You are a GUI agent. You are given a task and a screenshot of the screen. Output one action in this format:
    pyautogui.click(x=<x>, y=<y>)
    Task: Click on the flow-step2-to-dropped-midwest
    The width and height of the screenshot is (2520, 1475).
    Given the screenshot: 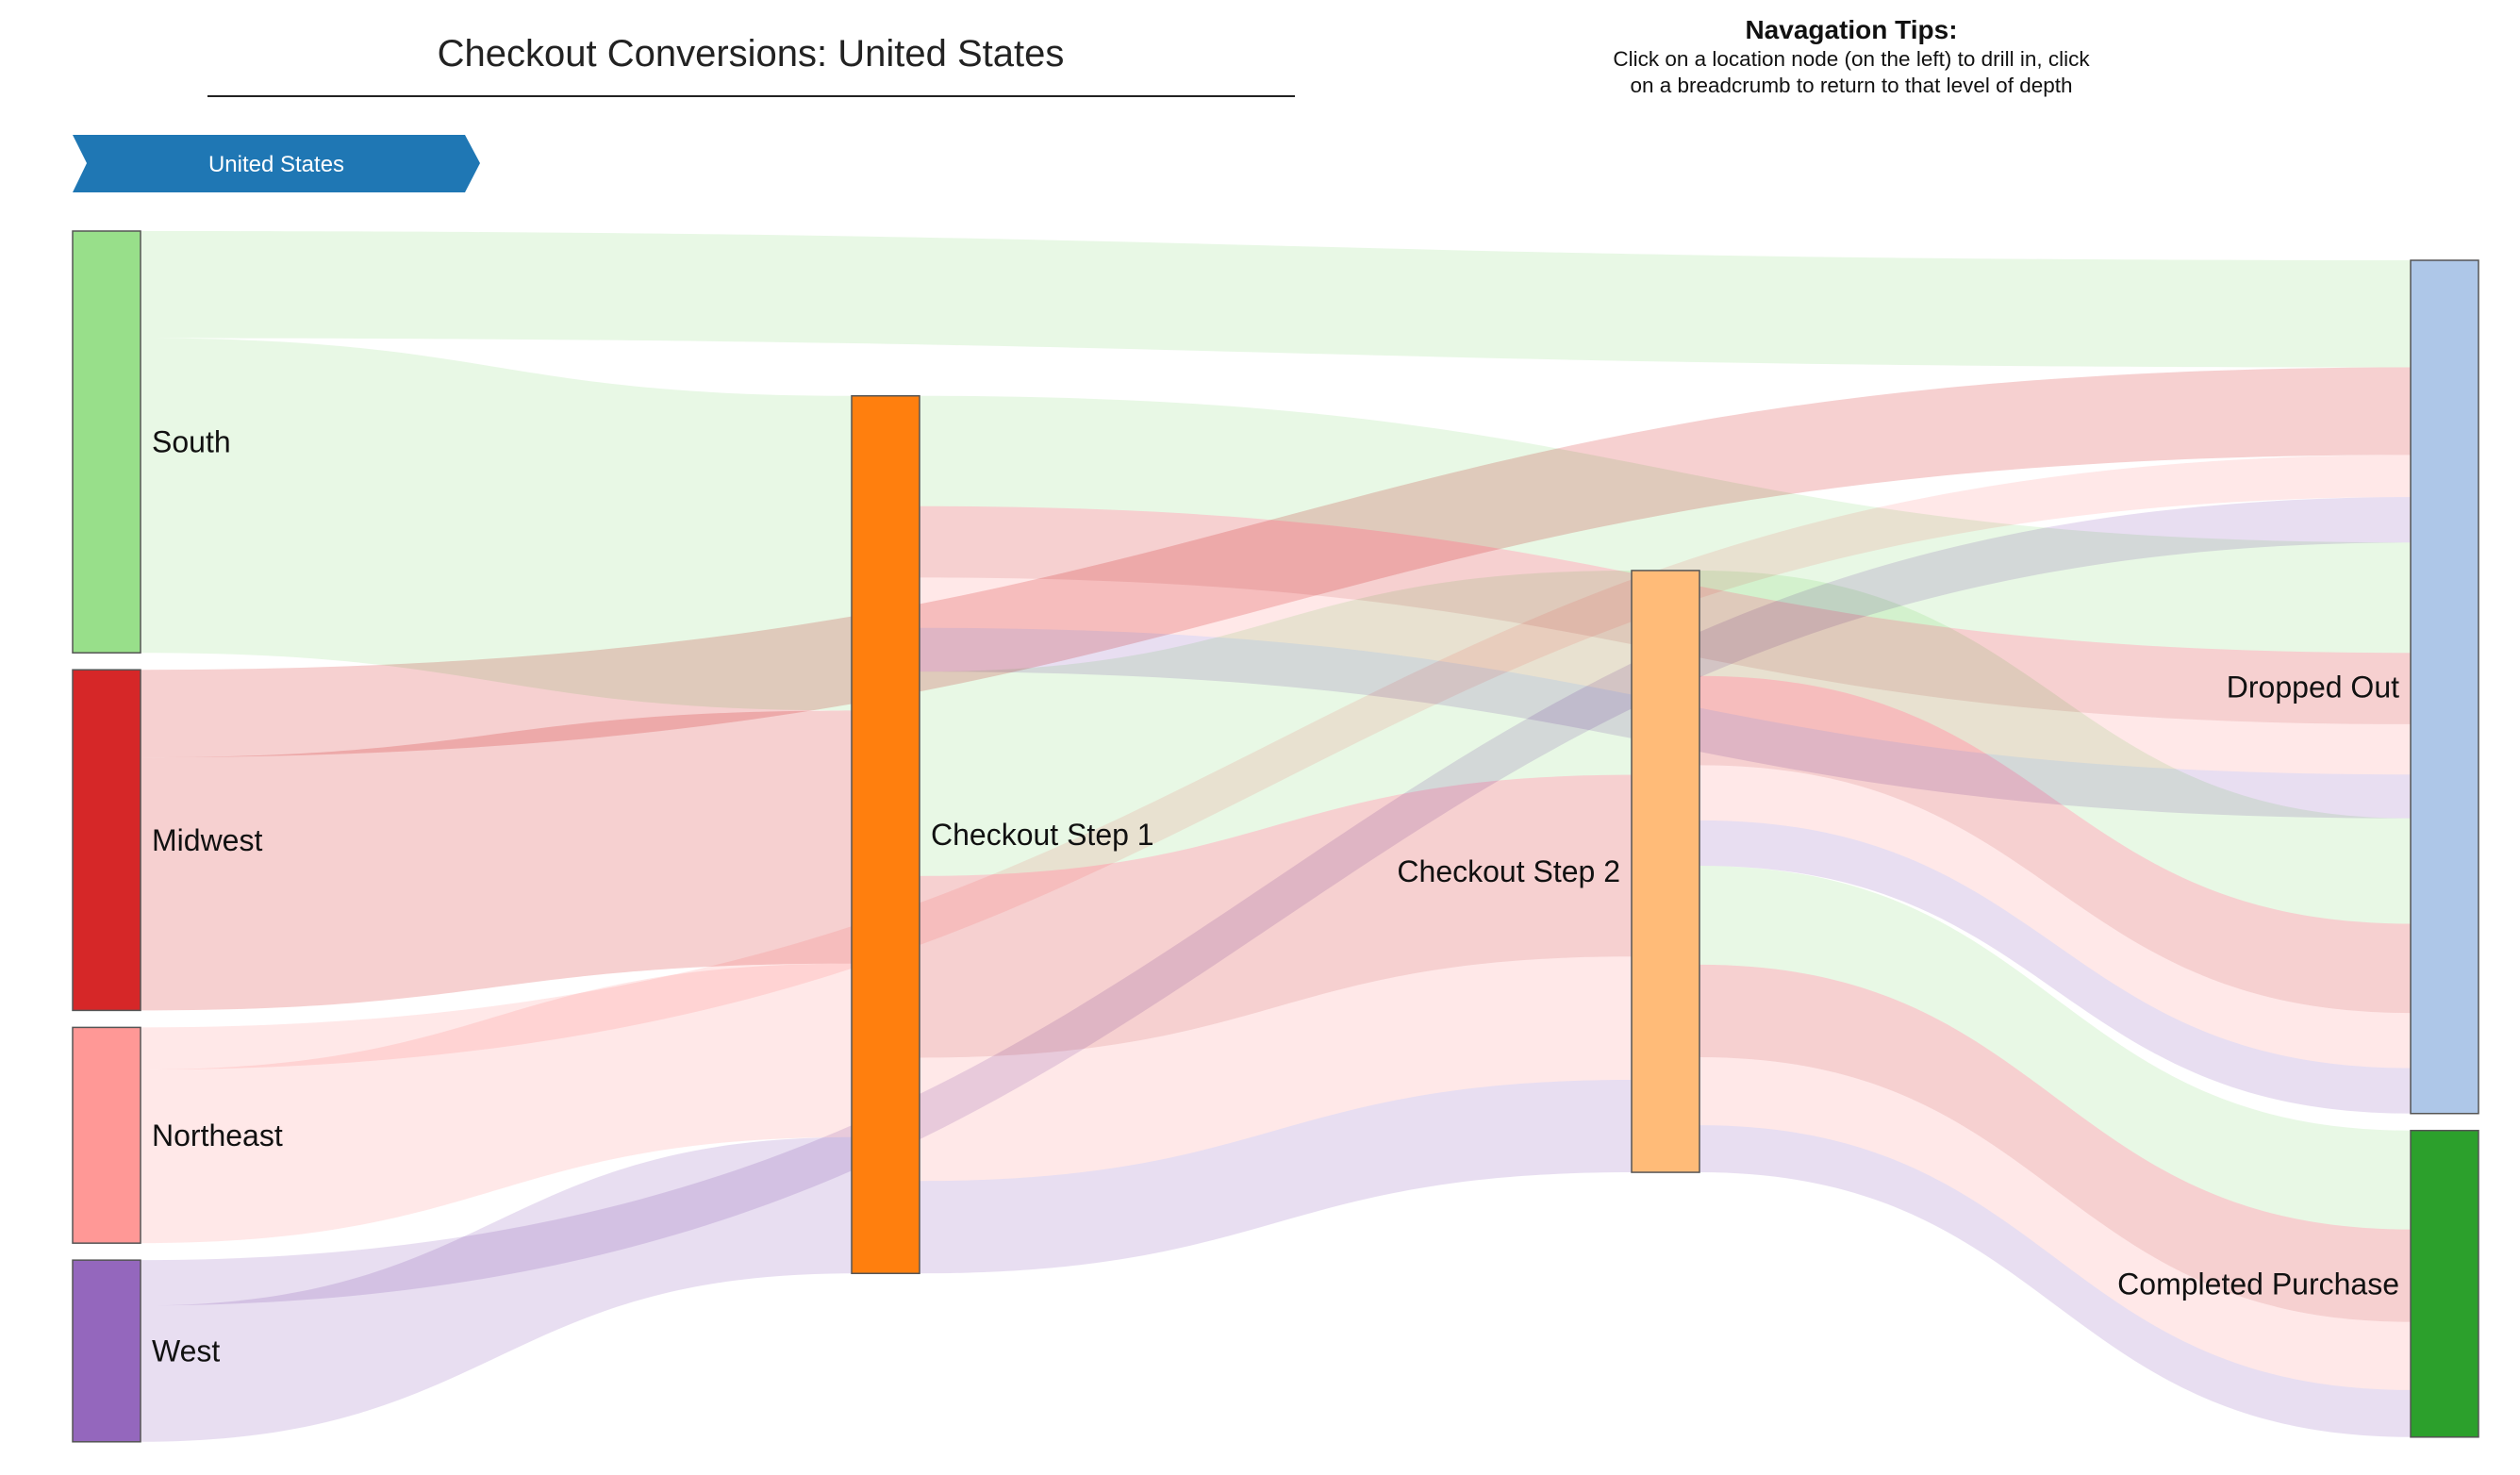 What is the action you would take?
    pyautogui.click(x=2055, y=844)
    